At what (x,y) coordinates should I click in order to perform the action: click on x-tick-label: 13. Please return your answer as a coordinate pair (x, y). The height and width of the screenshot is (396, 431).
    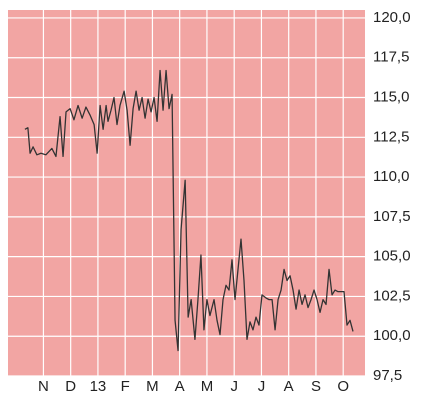
    Looking at the image, I should click on (98, 386).